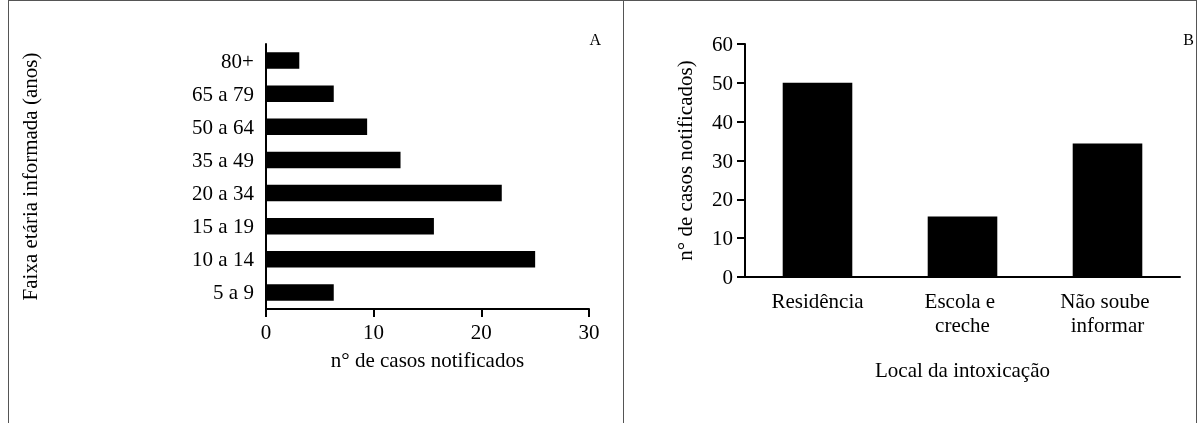 This screenshot has width=1203, height=423. I want to click on y-tick-label: 5 a 9, so click(233, 292).